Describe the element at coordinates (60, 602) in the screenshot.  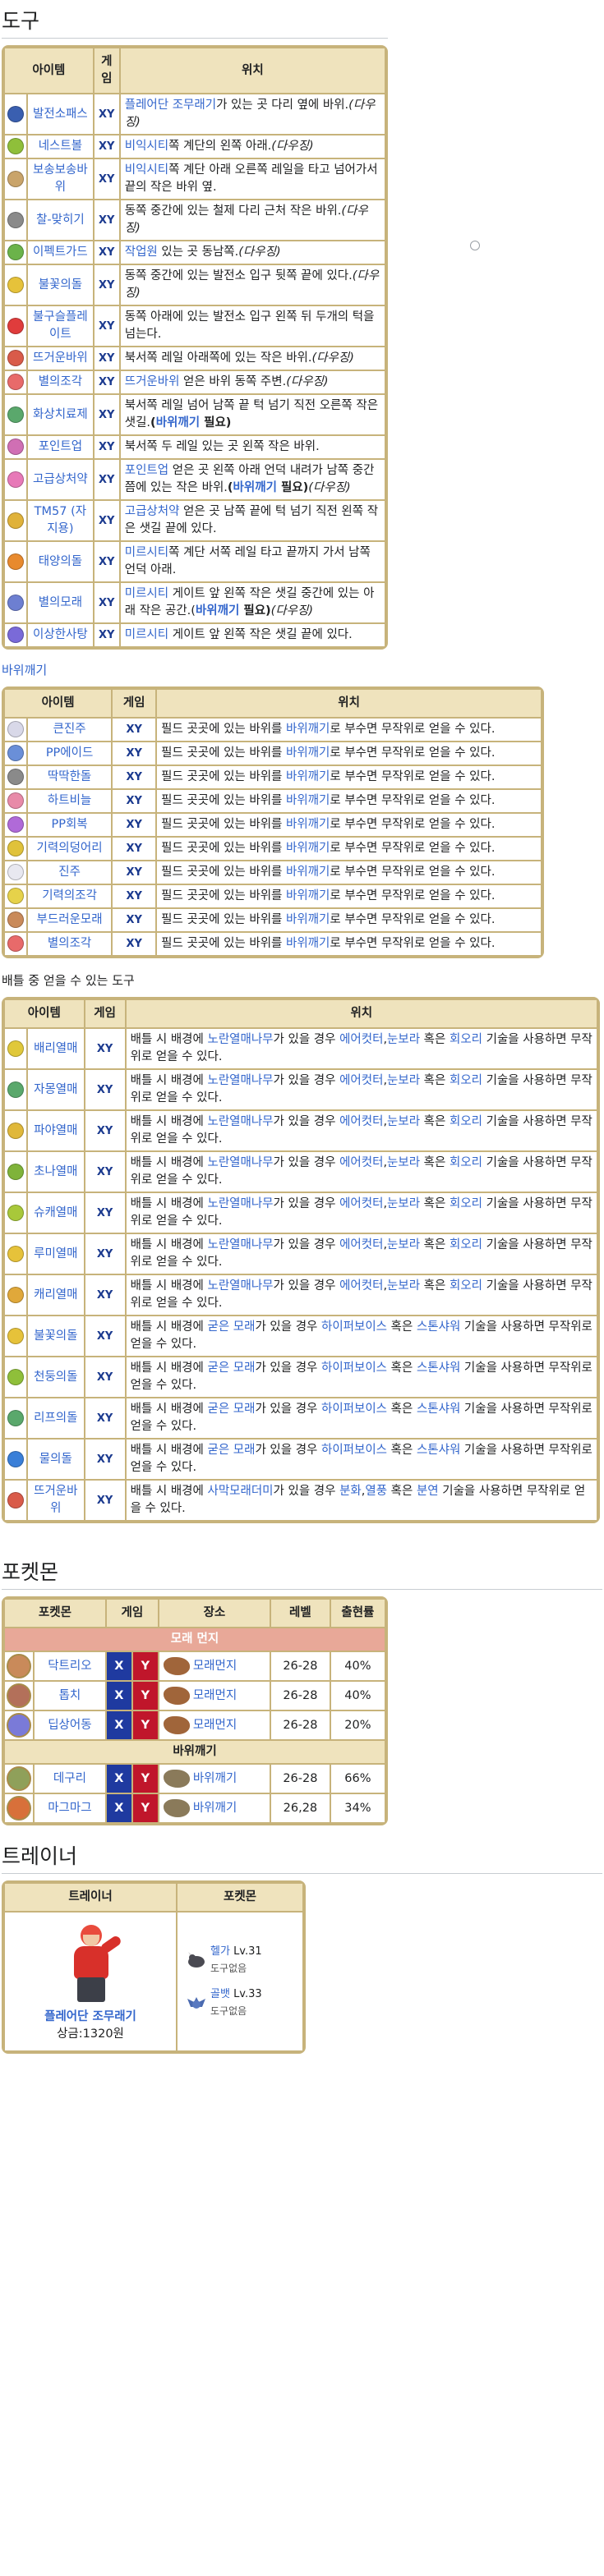
I see `item-name-link: 별의모래` at that location.